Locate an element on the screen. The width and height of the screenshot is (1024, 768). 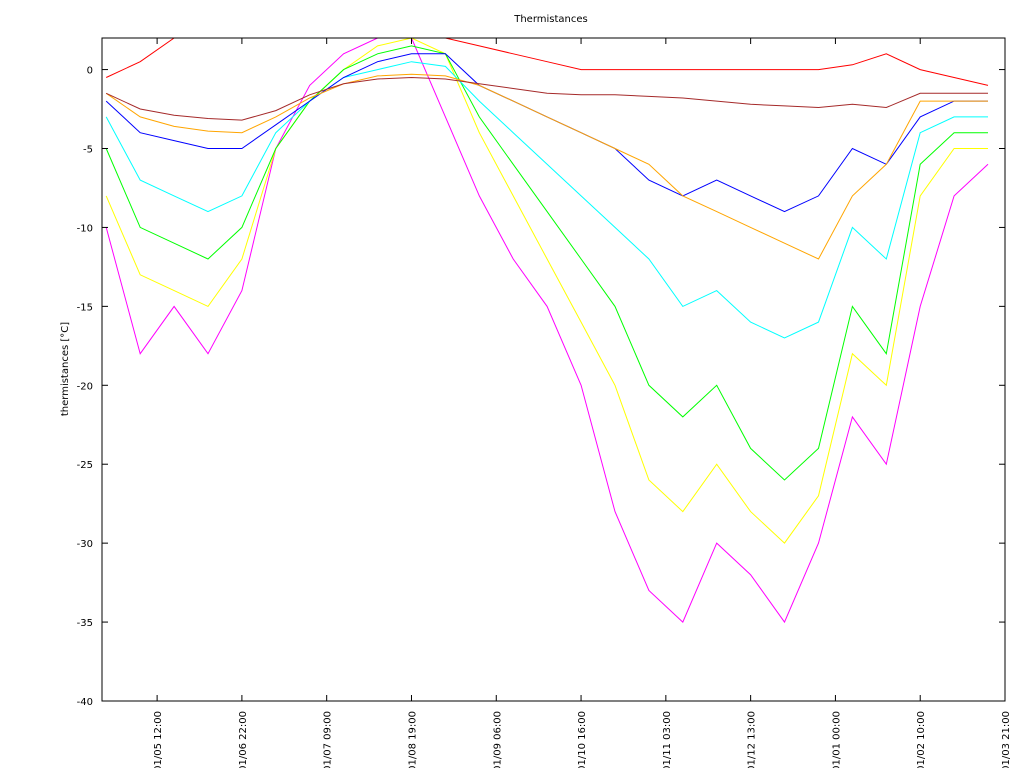
x-tick-label: 01/09 06:00 is located at coordinates (497, 739).